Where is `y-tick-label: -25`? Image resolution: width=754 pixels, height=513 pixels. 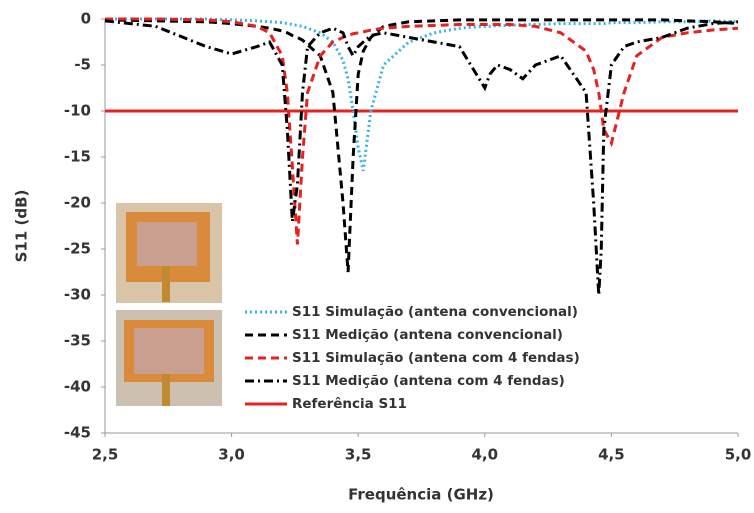 y-tick-label: -25 is located at coordinates (77, 249).